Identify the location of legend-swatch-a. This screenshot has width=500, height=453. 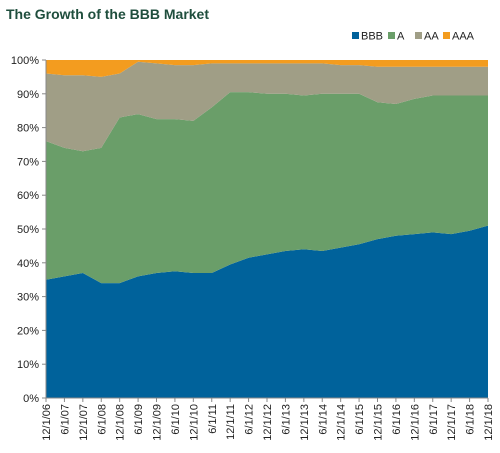
(391, 35).